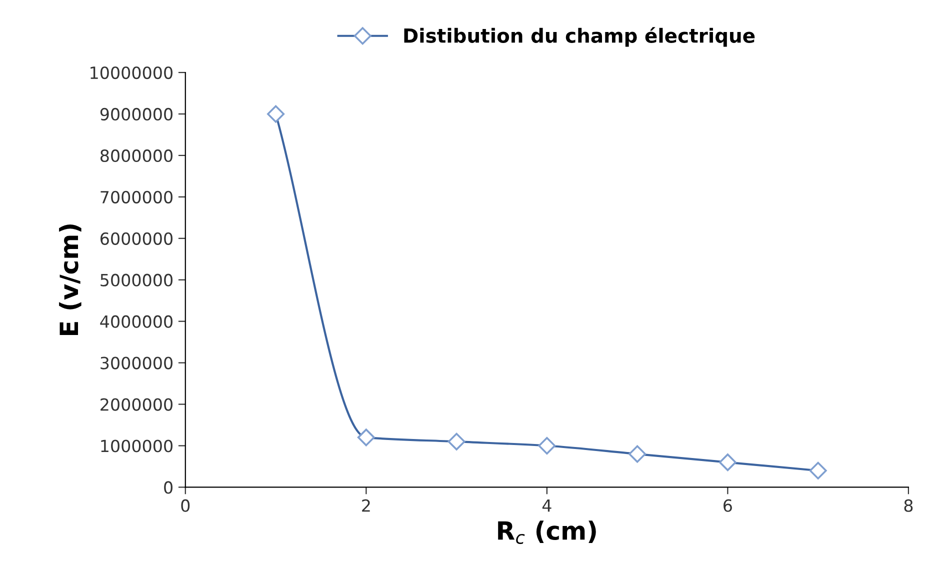 The height and width of the screenshot is (580, 927). Describe the element at coordinates (136, 321) in the screenshot. I see `y-tick-label: 4000000` at that location.